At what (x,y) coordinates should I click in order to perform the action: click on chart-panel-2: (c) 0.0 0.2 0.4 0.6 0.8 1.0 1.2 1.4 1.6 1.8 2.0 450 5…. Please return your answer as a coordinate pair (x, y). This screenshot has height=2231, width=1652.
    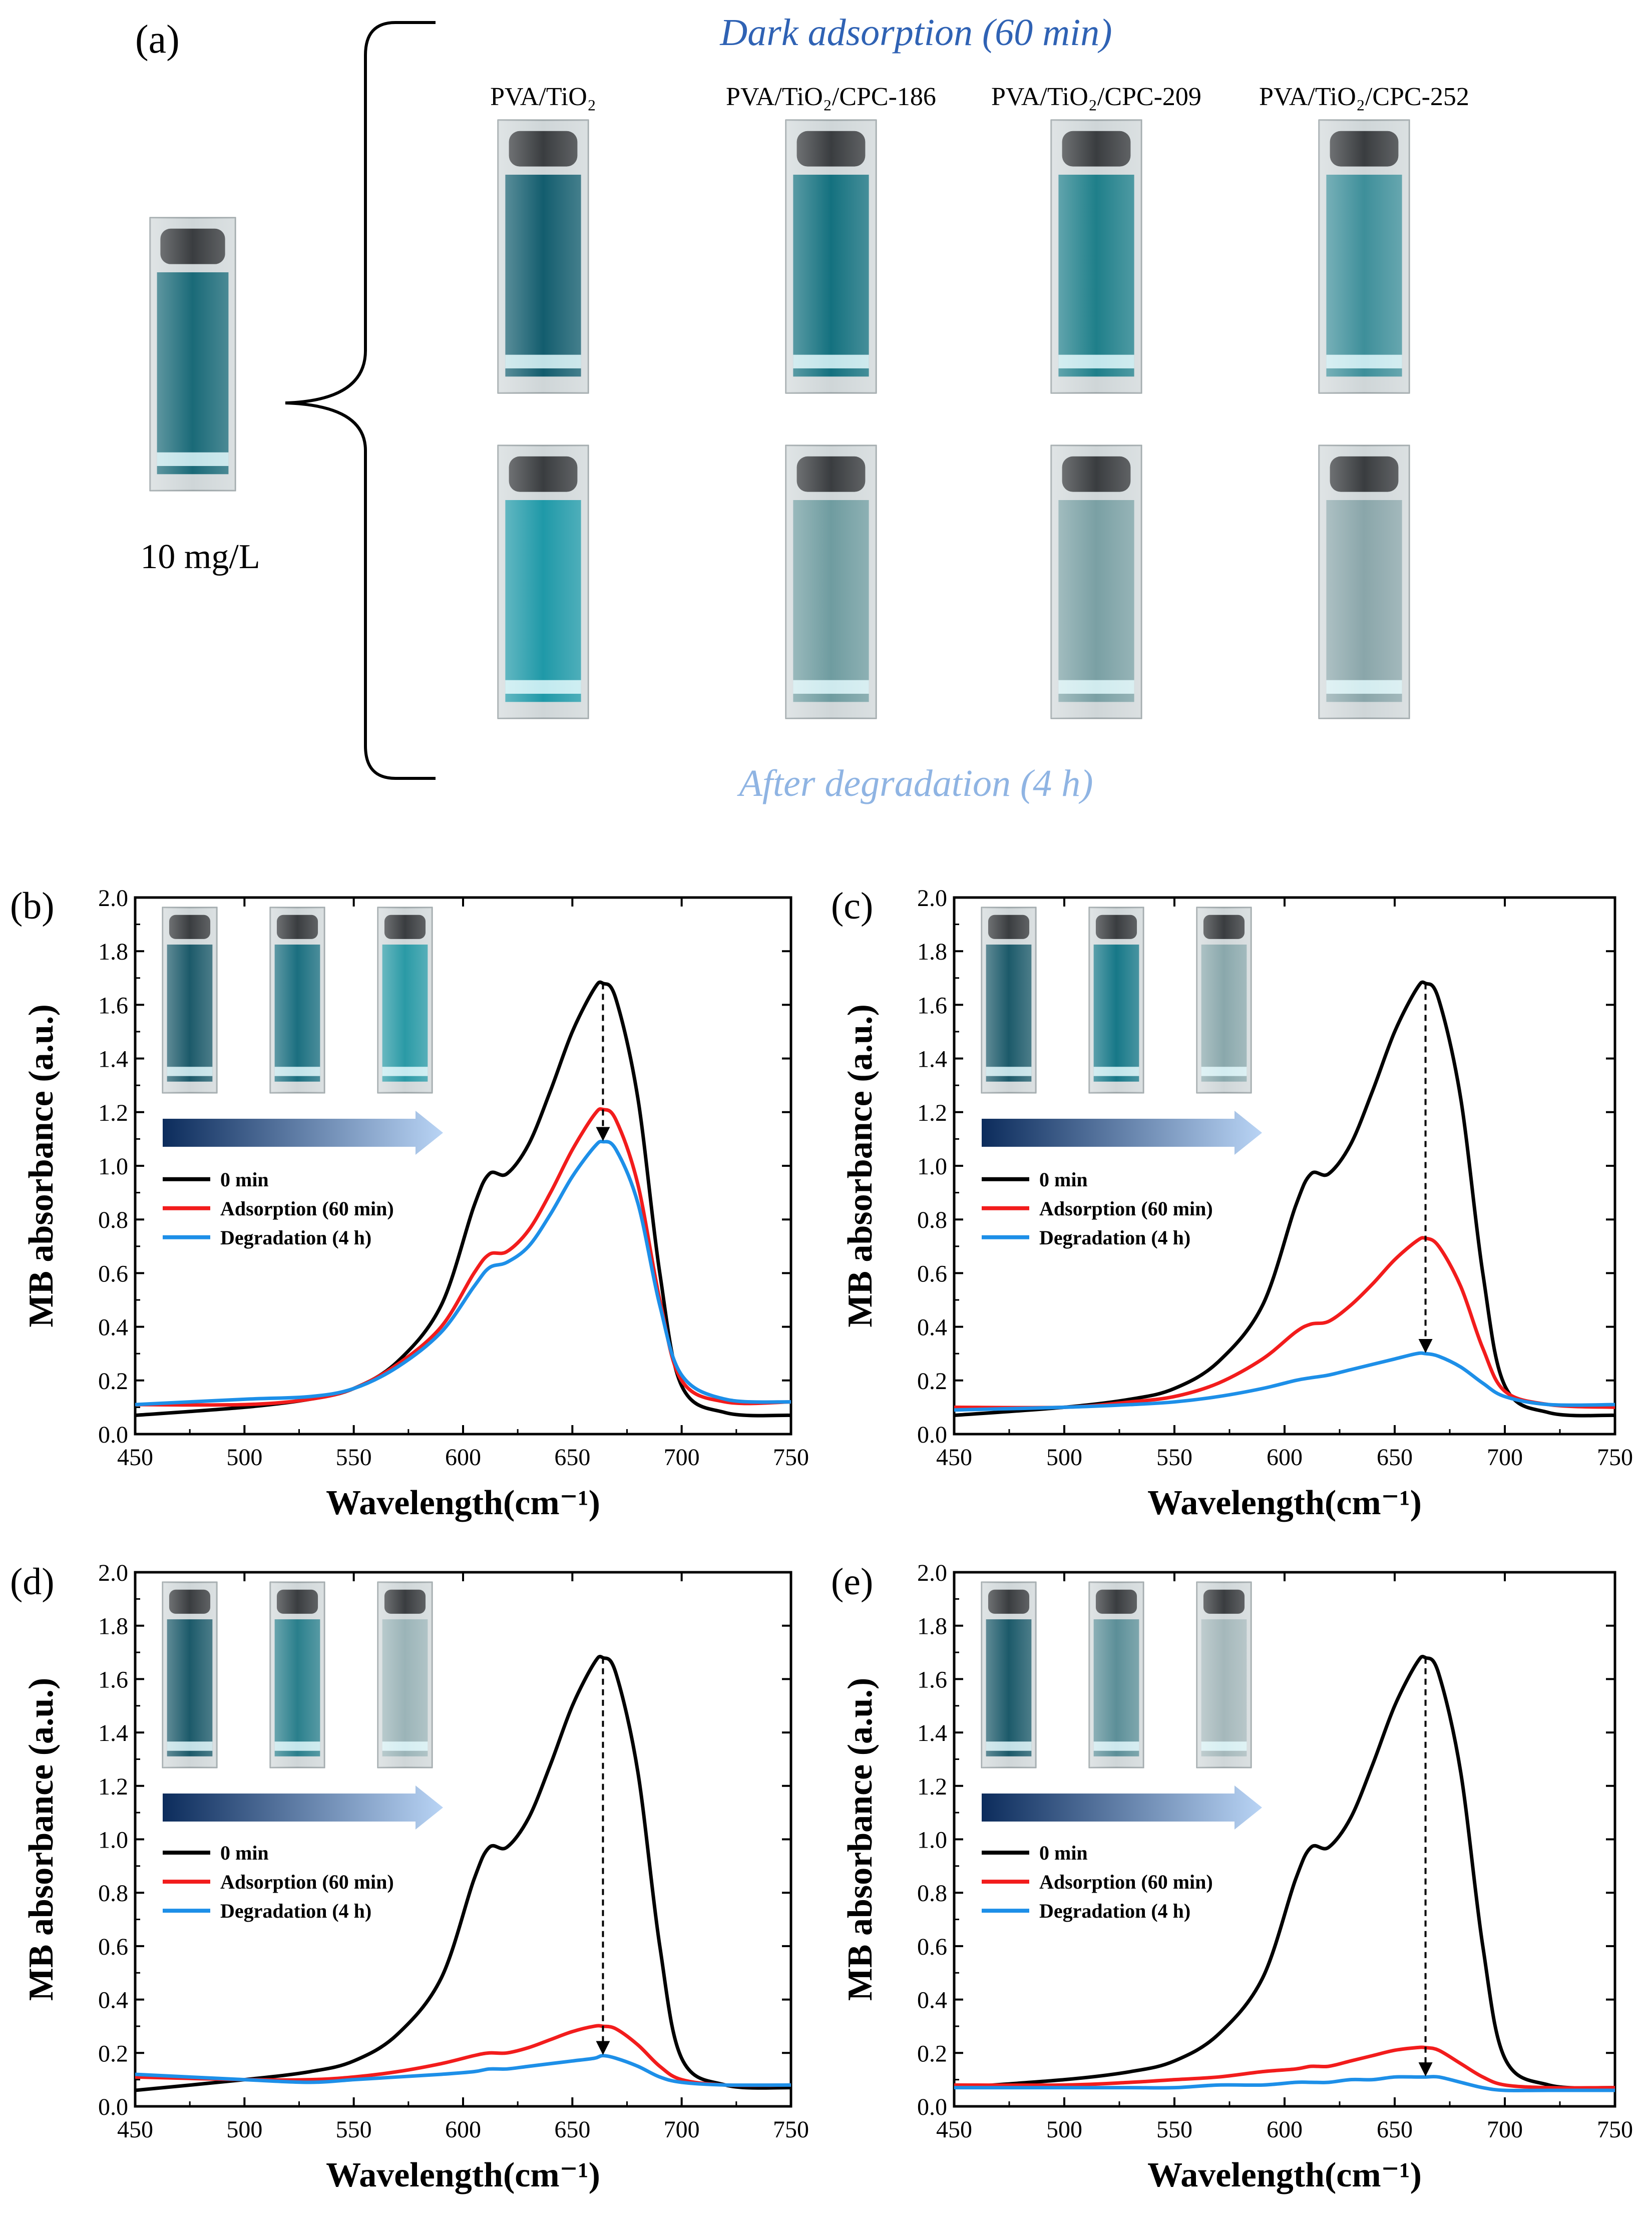
    Looking at the image, I should click on (1232, 1203).